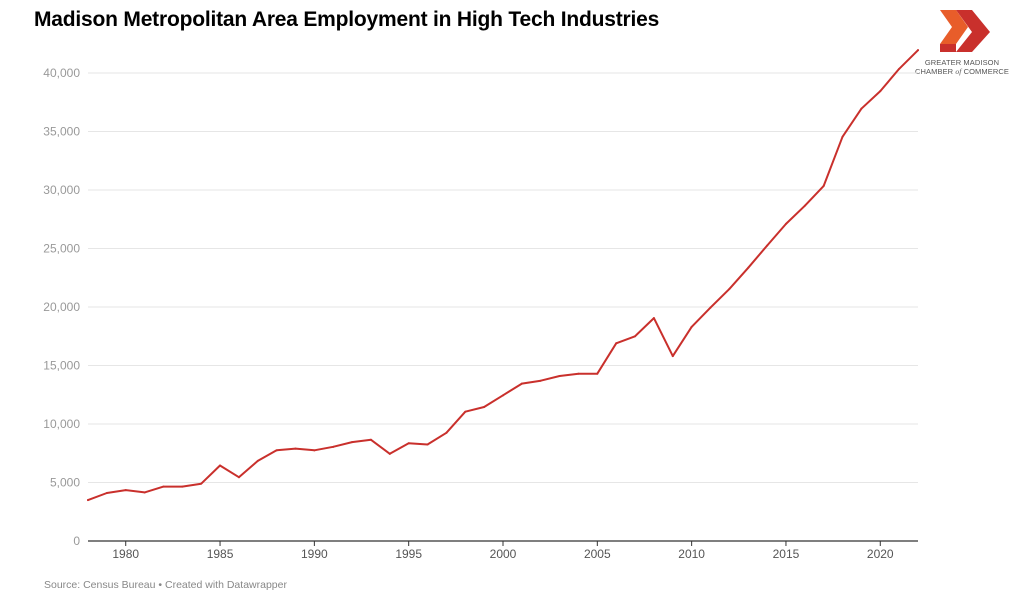 The image size is (1024, 602). I want to click on x-tick-label: 1980, so click(125, 554).